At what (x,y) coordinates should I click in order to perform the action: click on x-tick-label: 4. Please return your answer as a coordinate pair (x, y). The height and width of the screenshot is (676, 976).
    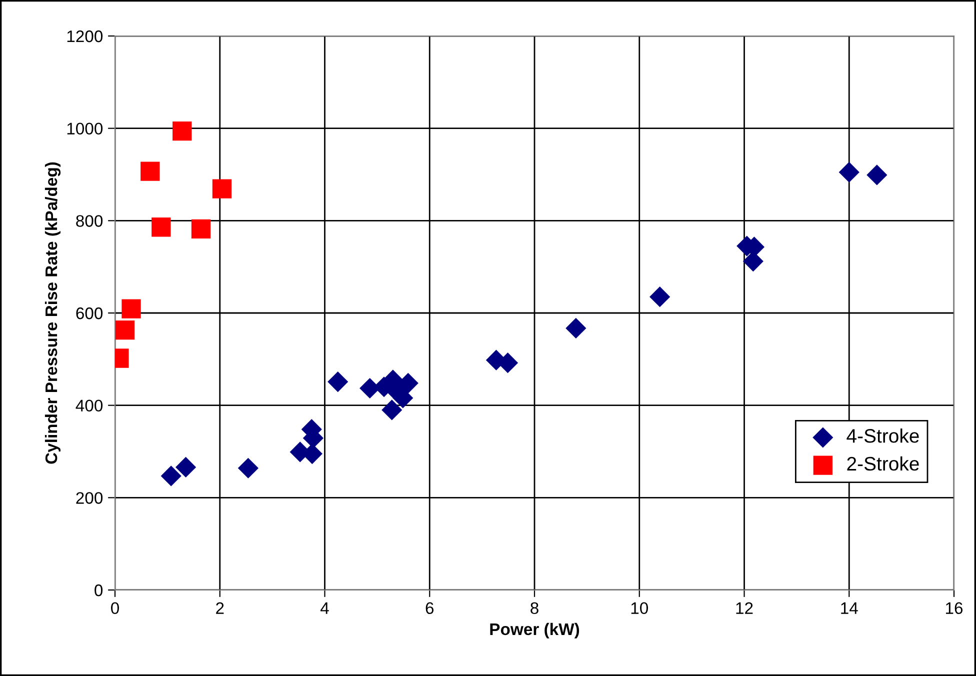
    Looking at the image, I should click on (324, 608).